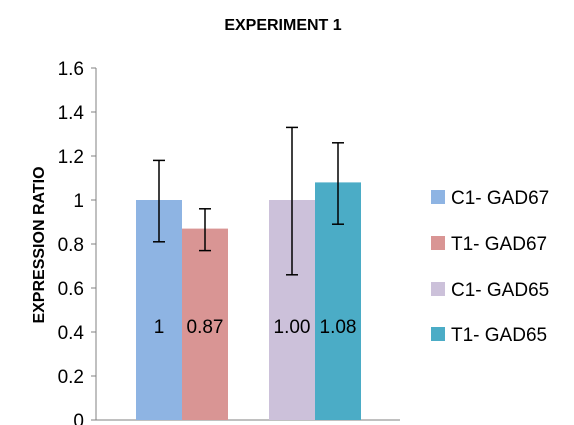  Describe the element at coordinates (499, 244) in the screenshot. I see `legend-label: T1- GAD67` at that location.